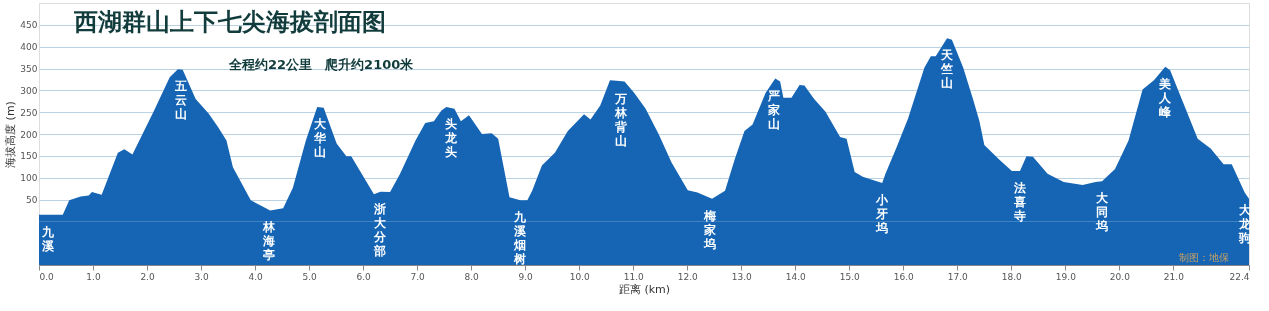  I want to click on x-tick-label: 4.0, so click(255, 276).